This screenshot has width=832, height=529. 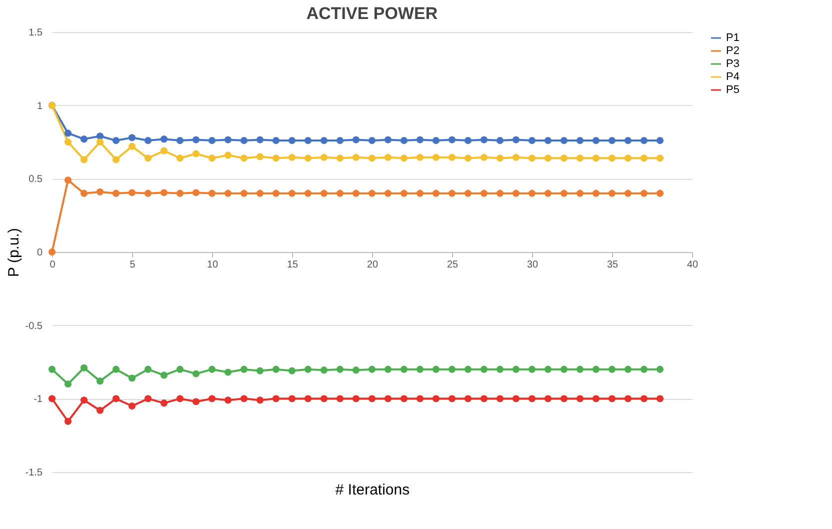 What do you see at coordinates (452, 265) in the screenshot?
I see `x-tick-label: 25` at bounding box center [452, 265].